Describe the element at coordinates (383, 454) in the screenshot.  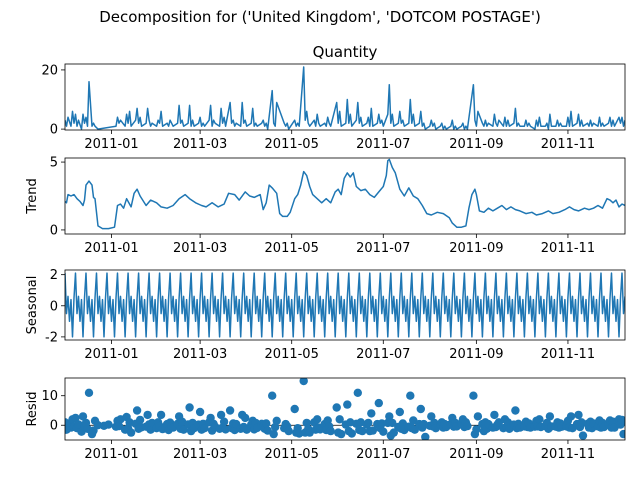
I see `resid-xtick-label: 2011-07` at that location.